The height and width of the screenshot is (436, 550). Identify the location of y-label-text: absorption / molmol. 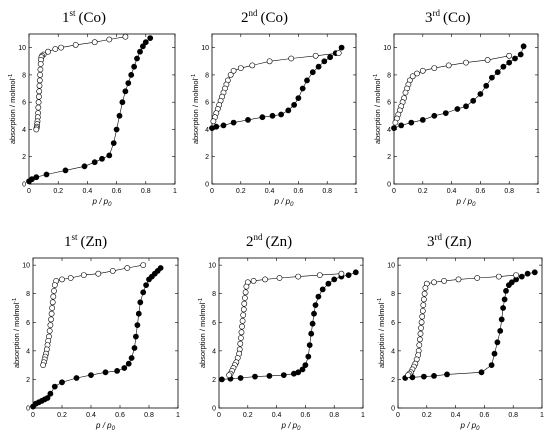
(12, 111).